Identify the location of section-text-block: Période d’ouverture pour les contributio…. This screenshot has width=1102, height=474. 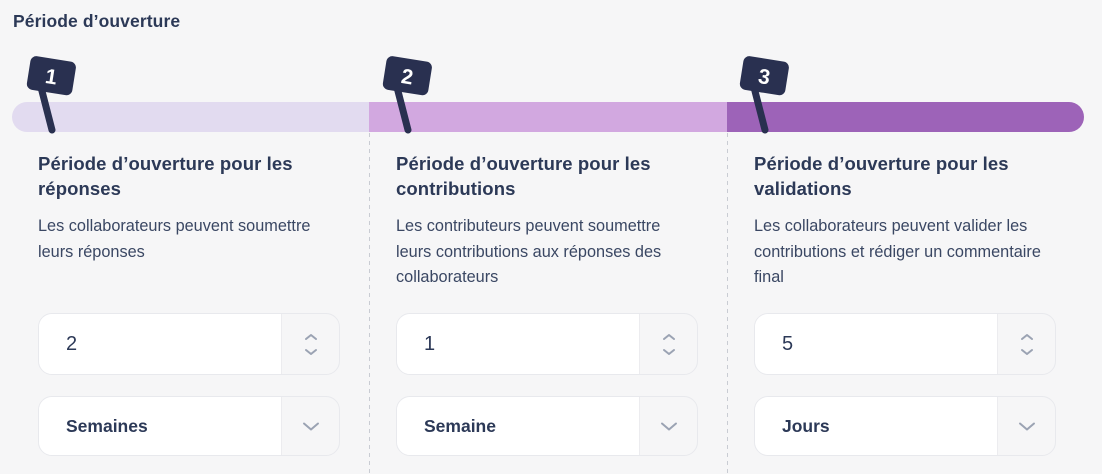
(547, 232).